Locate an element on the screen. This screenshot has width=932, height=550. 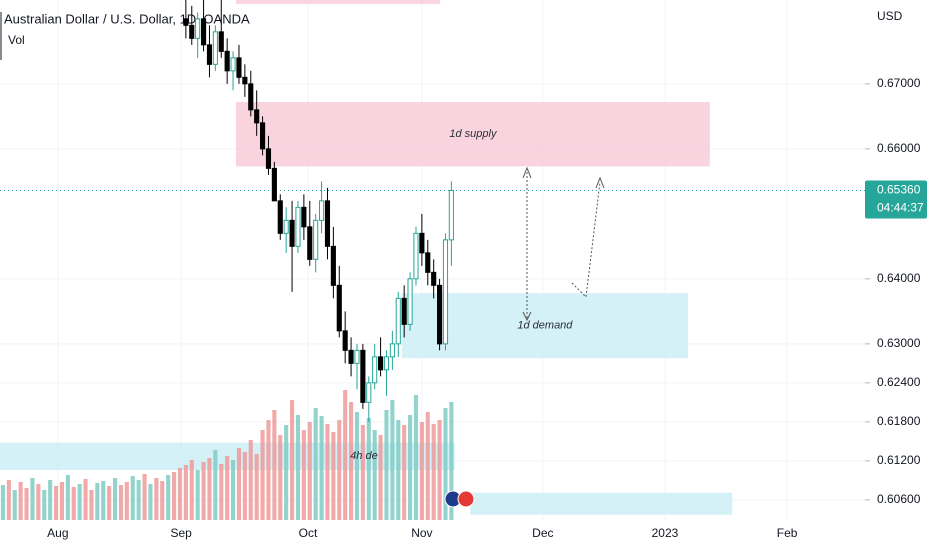
x-tick-label: Oct is located at coordinates (308, 533).